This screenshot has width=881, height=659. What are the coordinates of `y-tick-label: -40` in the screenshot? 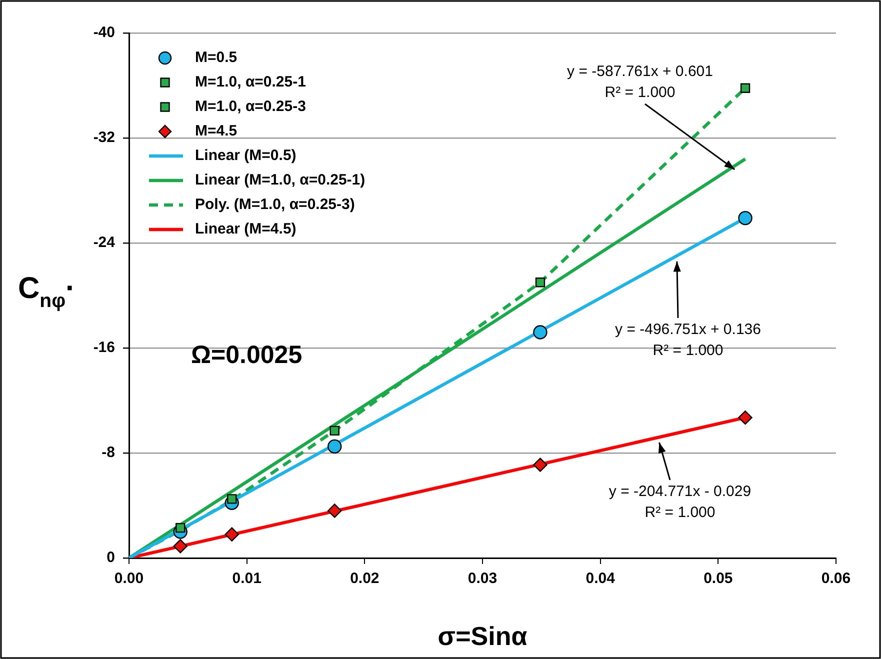 It's located at (104, 33).